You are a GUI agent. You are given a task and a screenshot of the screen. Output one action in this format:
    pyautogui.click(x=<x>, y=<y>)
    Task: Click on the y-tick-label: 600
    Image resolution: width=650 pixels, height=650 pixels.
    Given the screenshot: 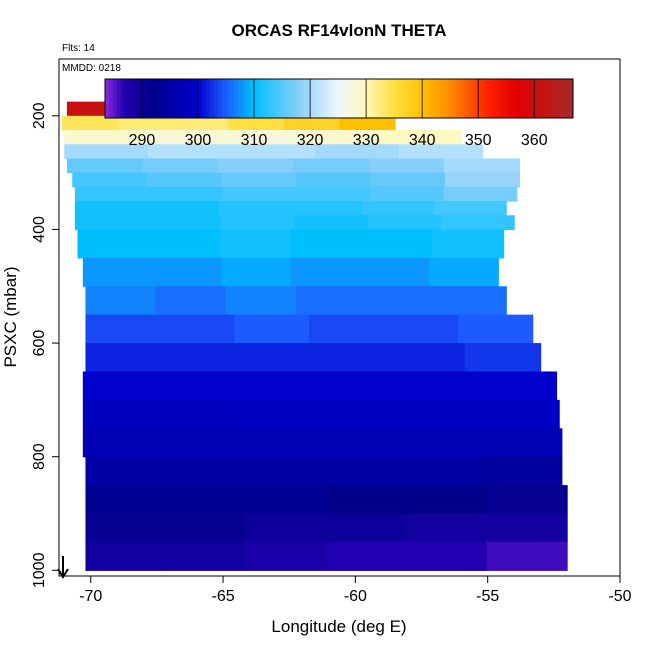 What is the action you would take?
    pyautogui.click(x=39, y=343)
    